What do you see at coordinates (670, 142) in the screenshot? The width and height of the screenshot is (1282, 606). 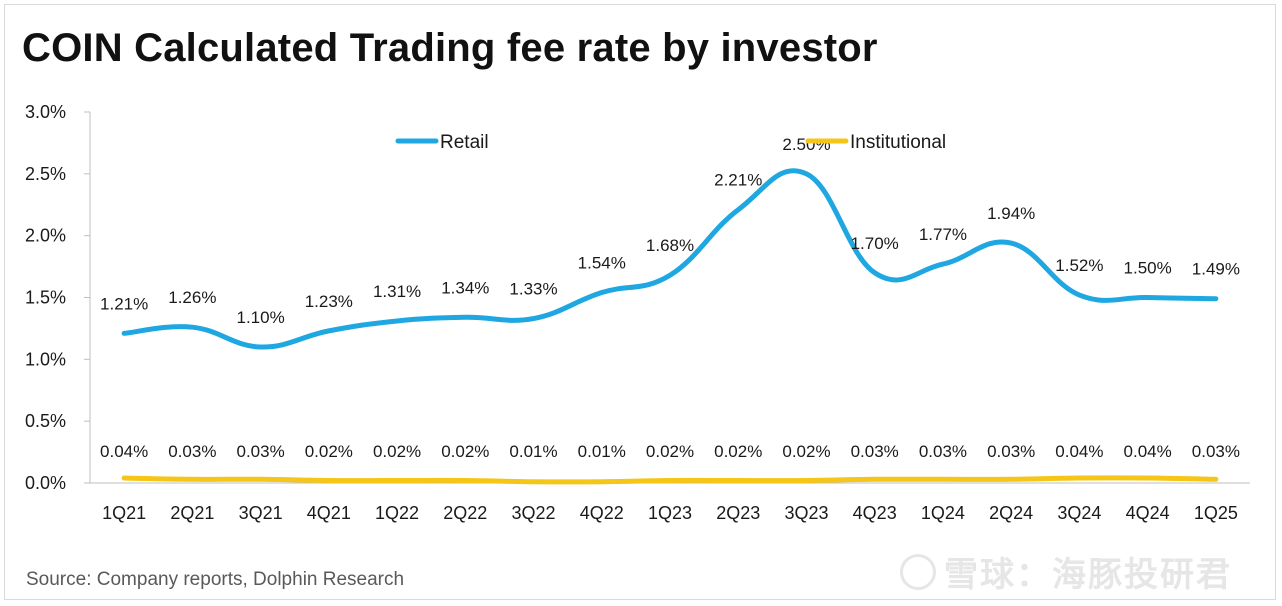 I see `legend: Retail Institutional` at bounding box center [670, 142].